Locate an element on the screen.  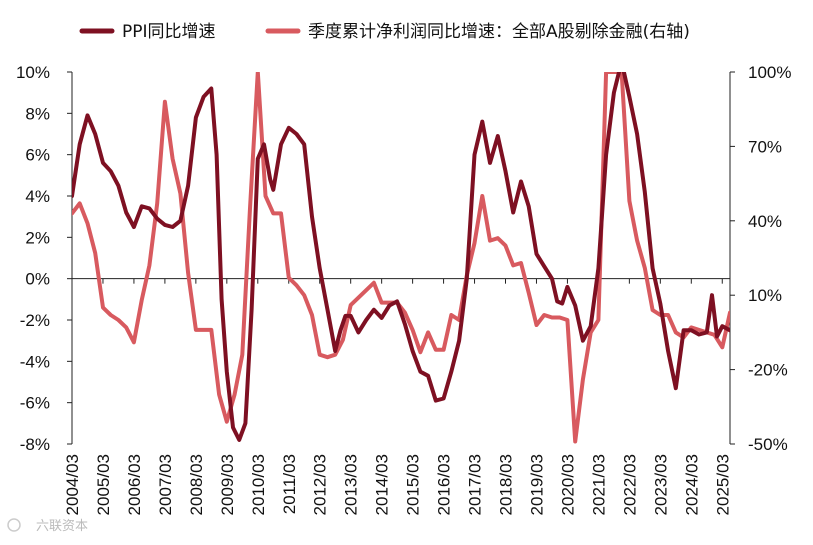
x-tick-label: 2022/03 is located at coordinates (629, 484).